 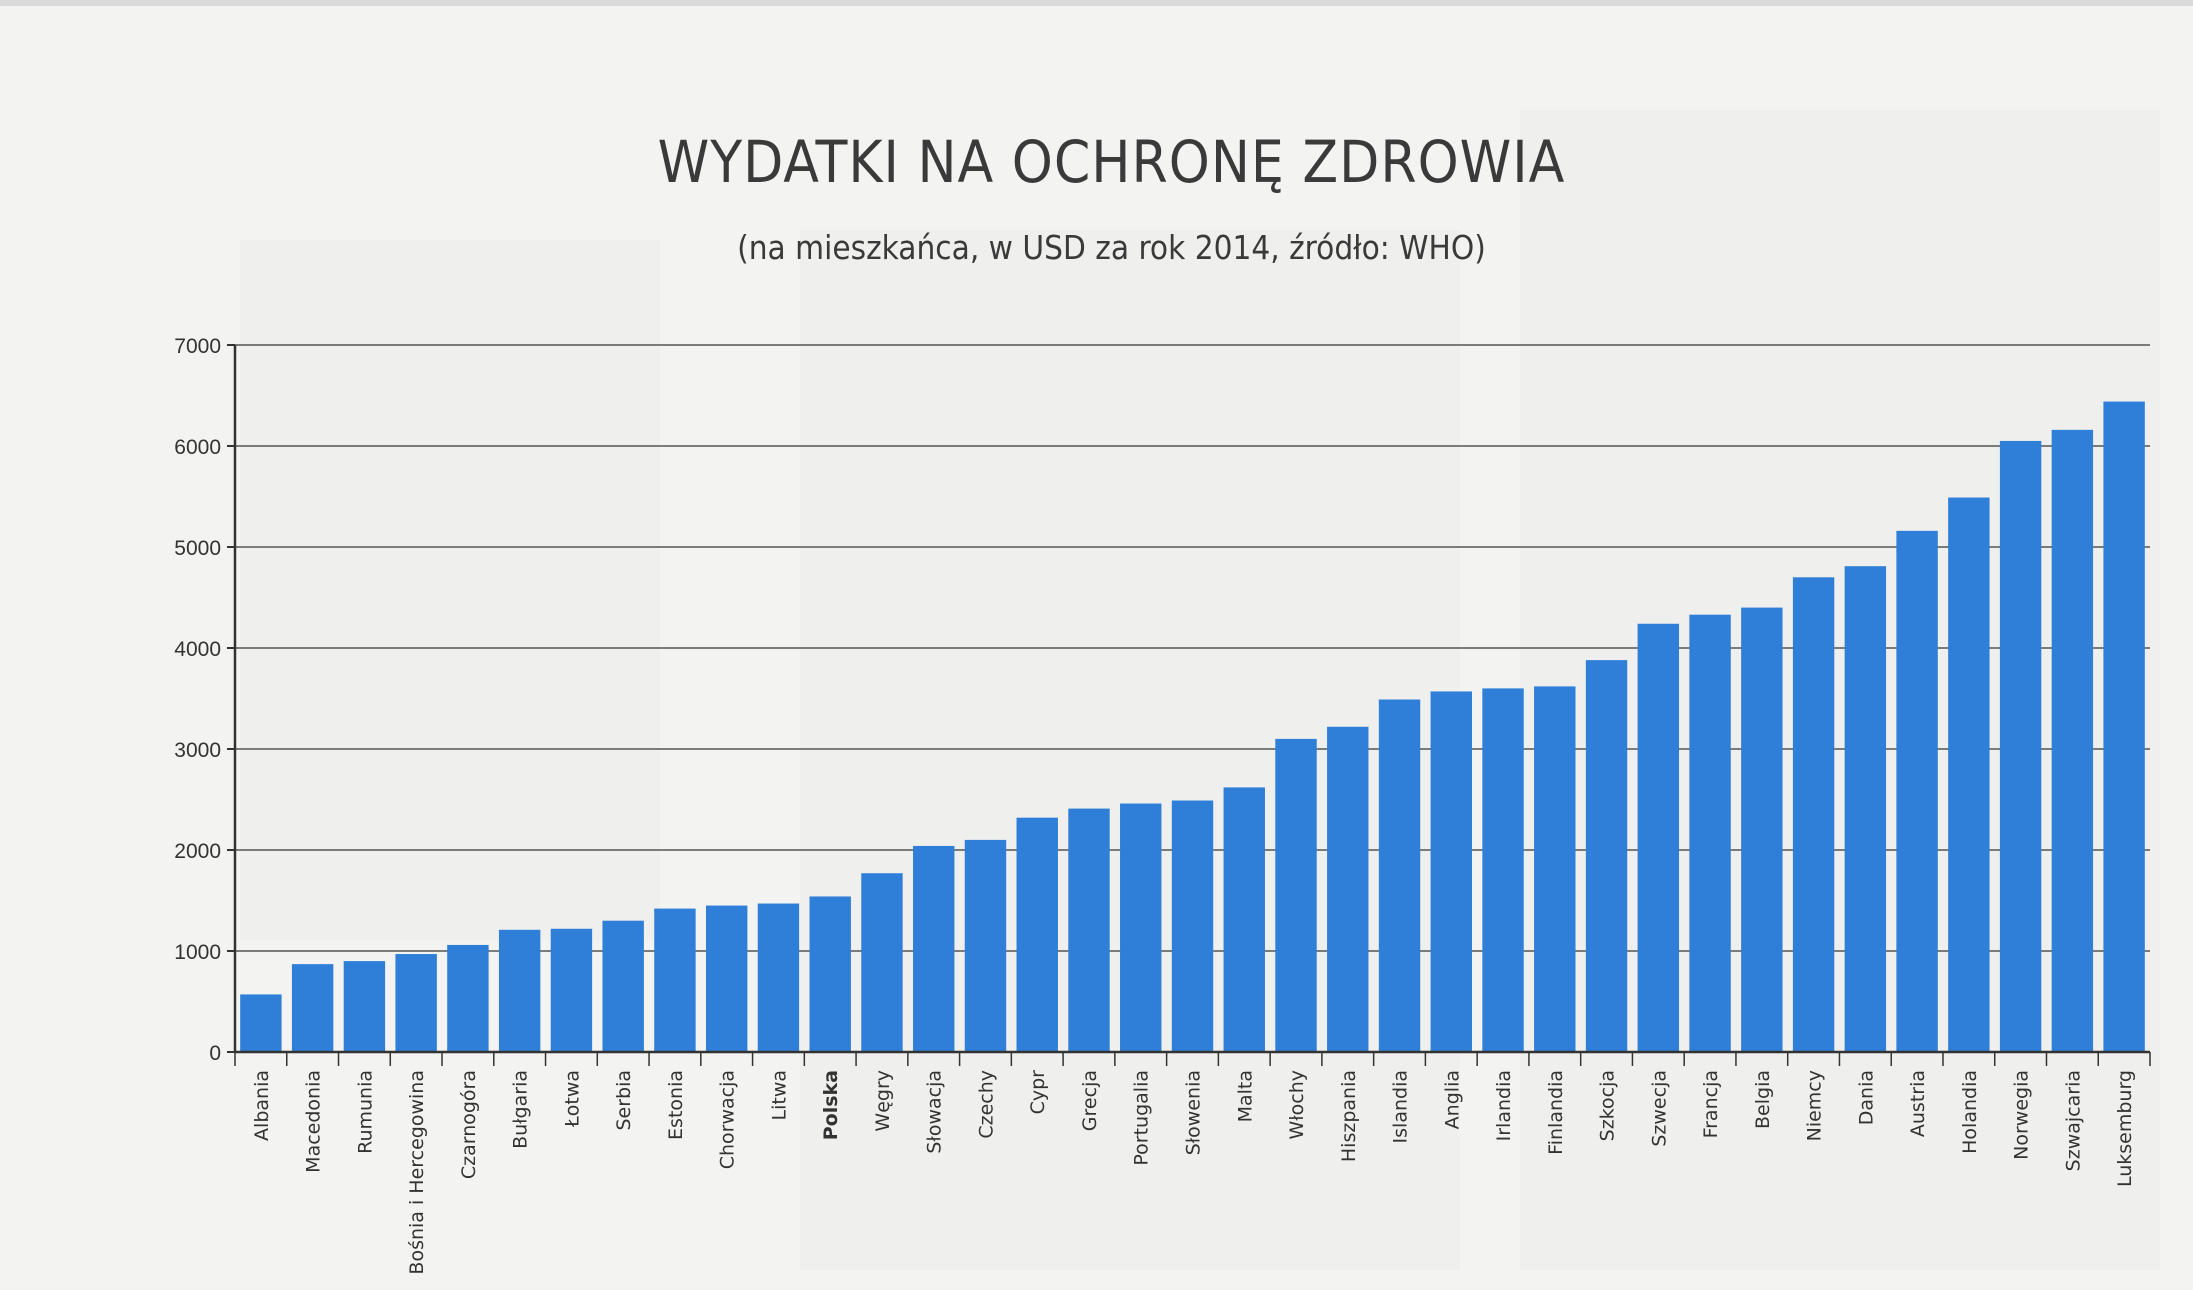 What do you see at coordinates (215, 1053) in the screenshot?
I see `y-tick-label: 0` at bounding box center [215, 1053].